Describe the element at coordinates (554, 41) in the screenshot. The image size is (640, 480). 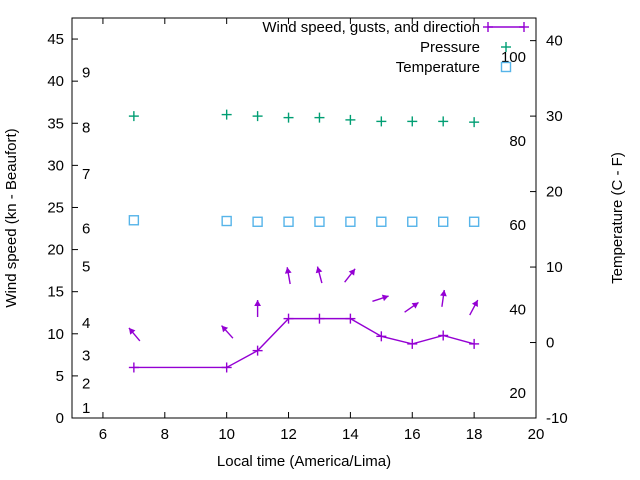
I see `y2-tick-label: 40` at that location.